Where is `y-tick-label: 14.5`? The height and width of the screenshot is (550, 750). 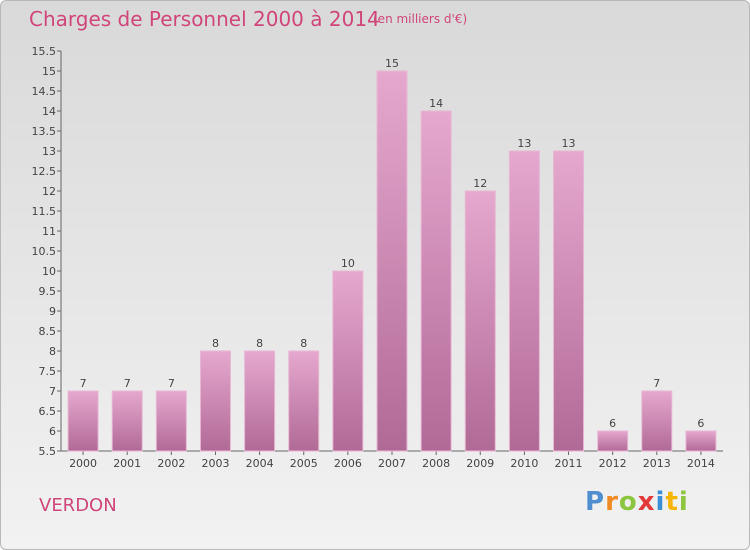
y-tick-label: 14.5 is located at coordinates (44, 91).